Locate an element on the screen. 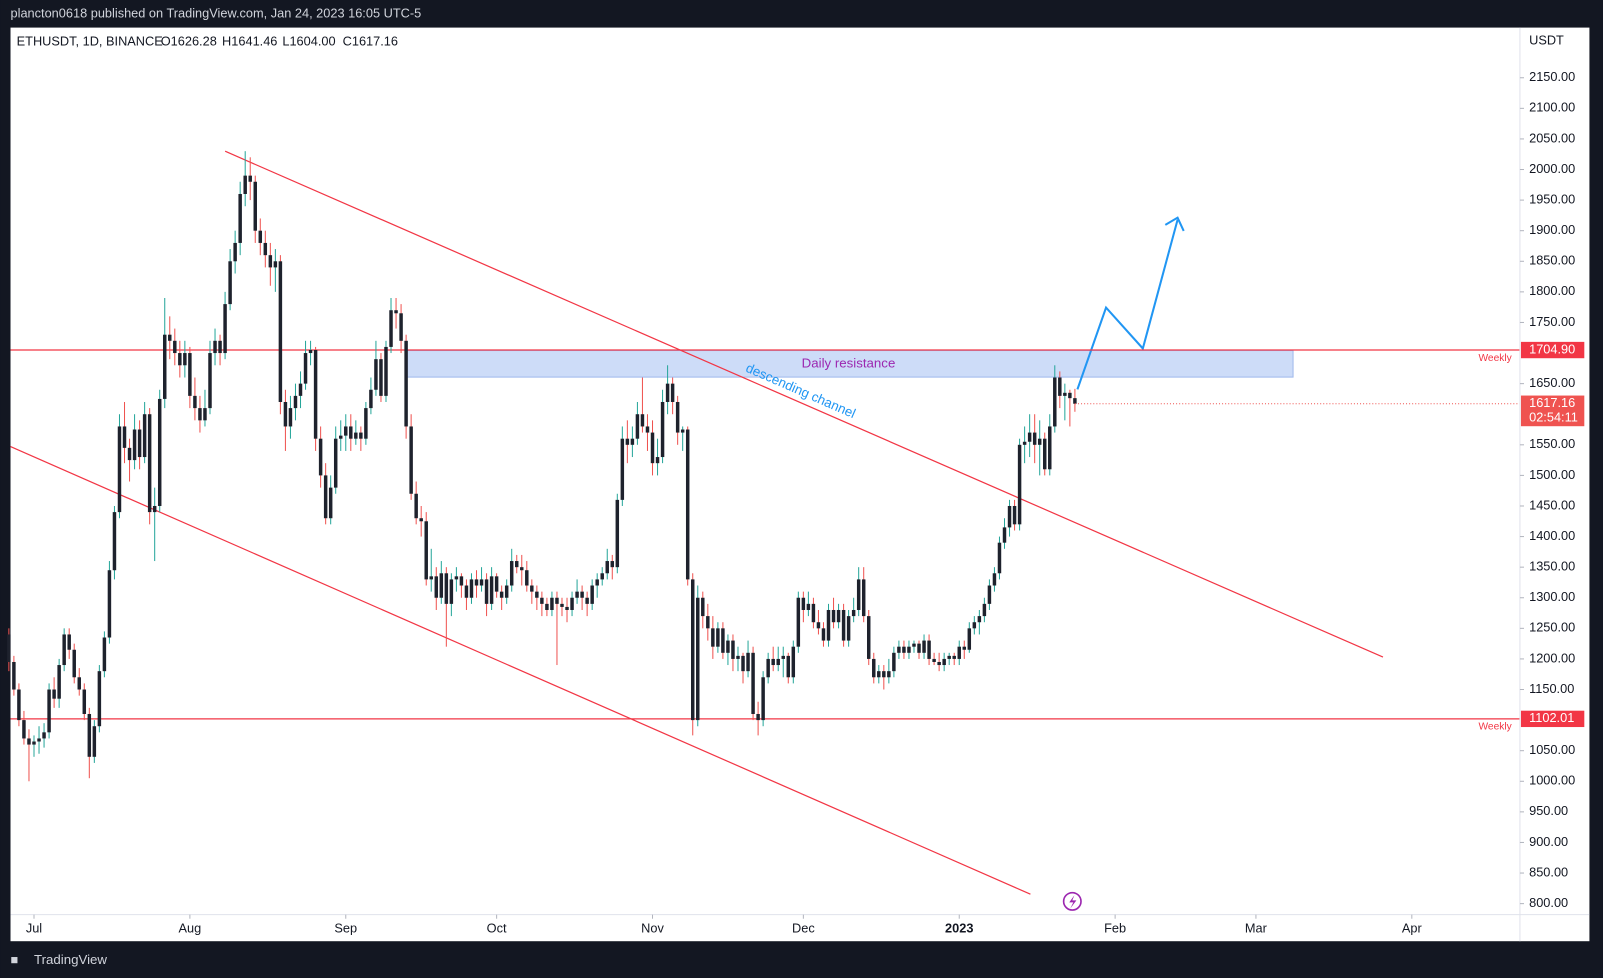 This screenshot has height=978, width=1603. ohlc-close: C1617.16 is located at coordinates (370, 40).